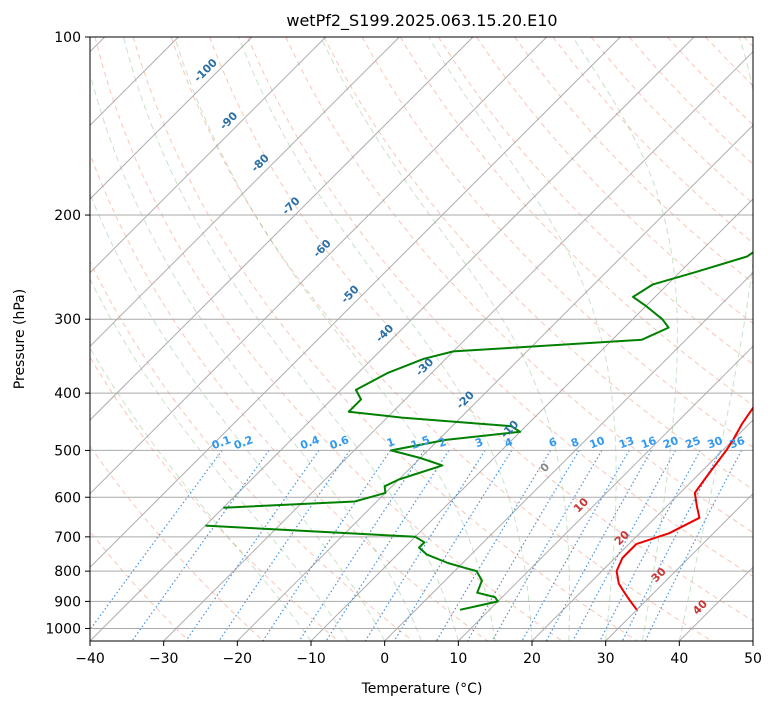  Describe the element at coordinates (90, 659) in the screenshot. I see `x-tick-label: −40` at that location.